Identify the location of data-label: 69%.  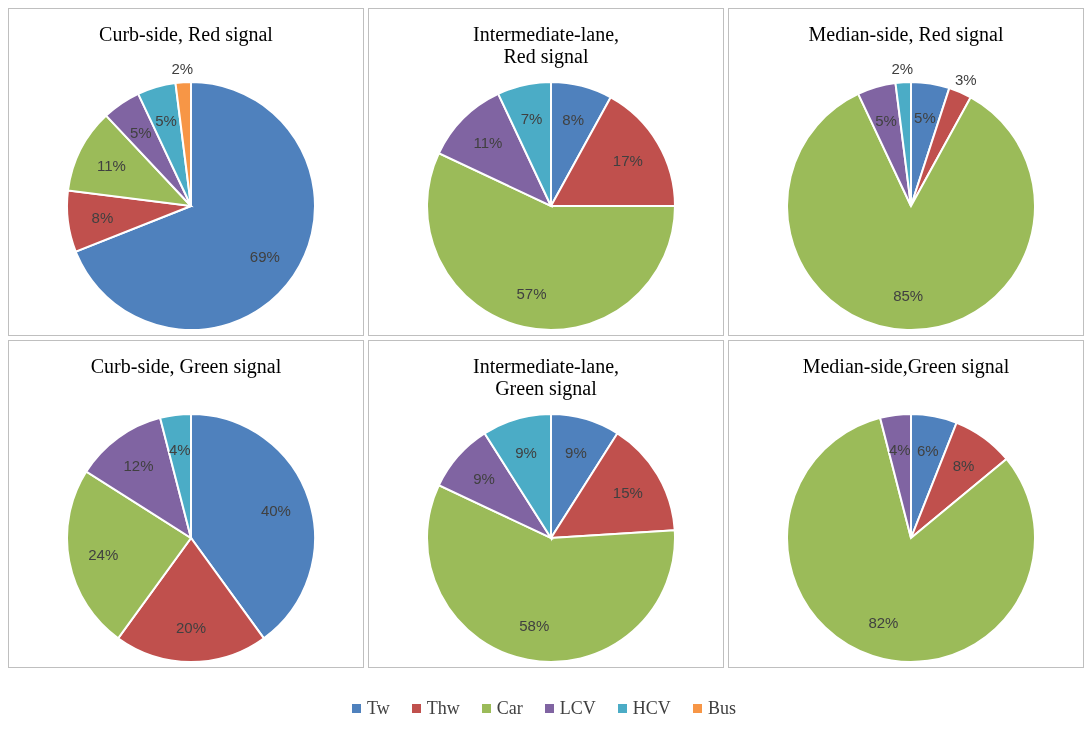
(264, 256).